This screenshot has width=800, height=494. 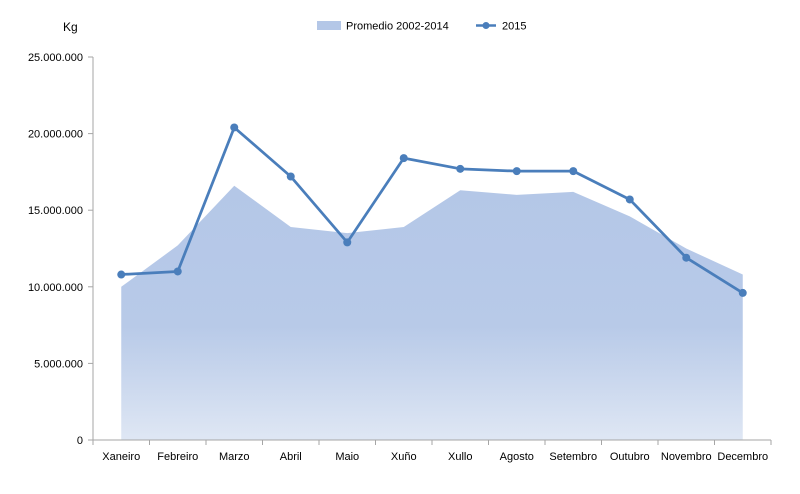 What do you see at coordinates (517, 457) in the screenshot?
I see `x-tick-label: Agosto` at bounding box center [517, 457].